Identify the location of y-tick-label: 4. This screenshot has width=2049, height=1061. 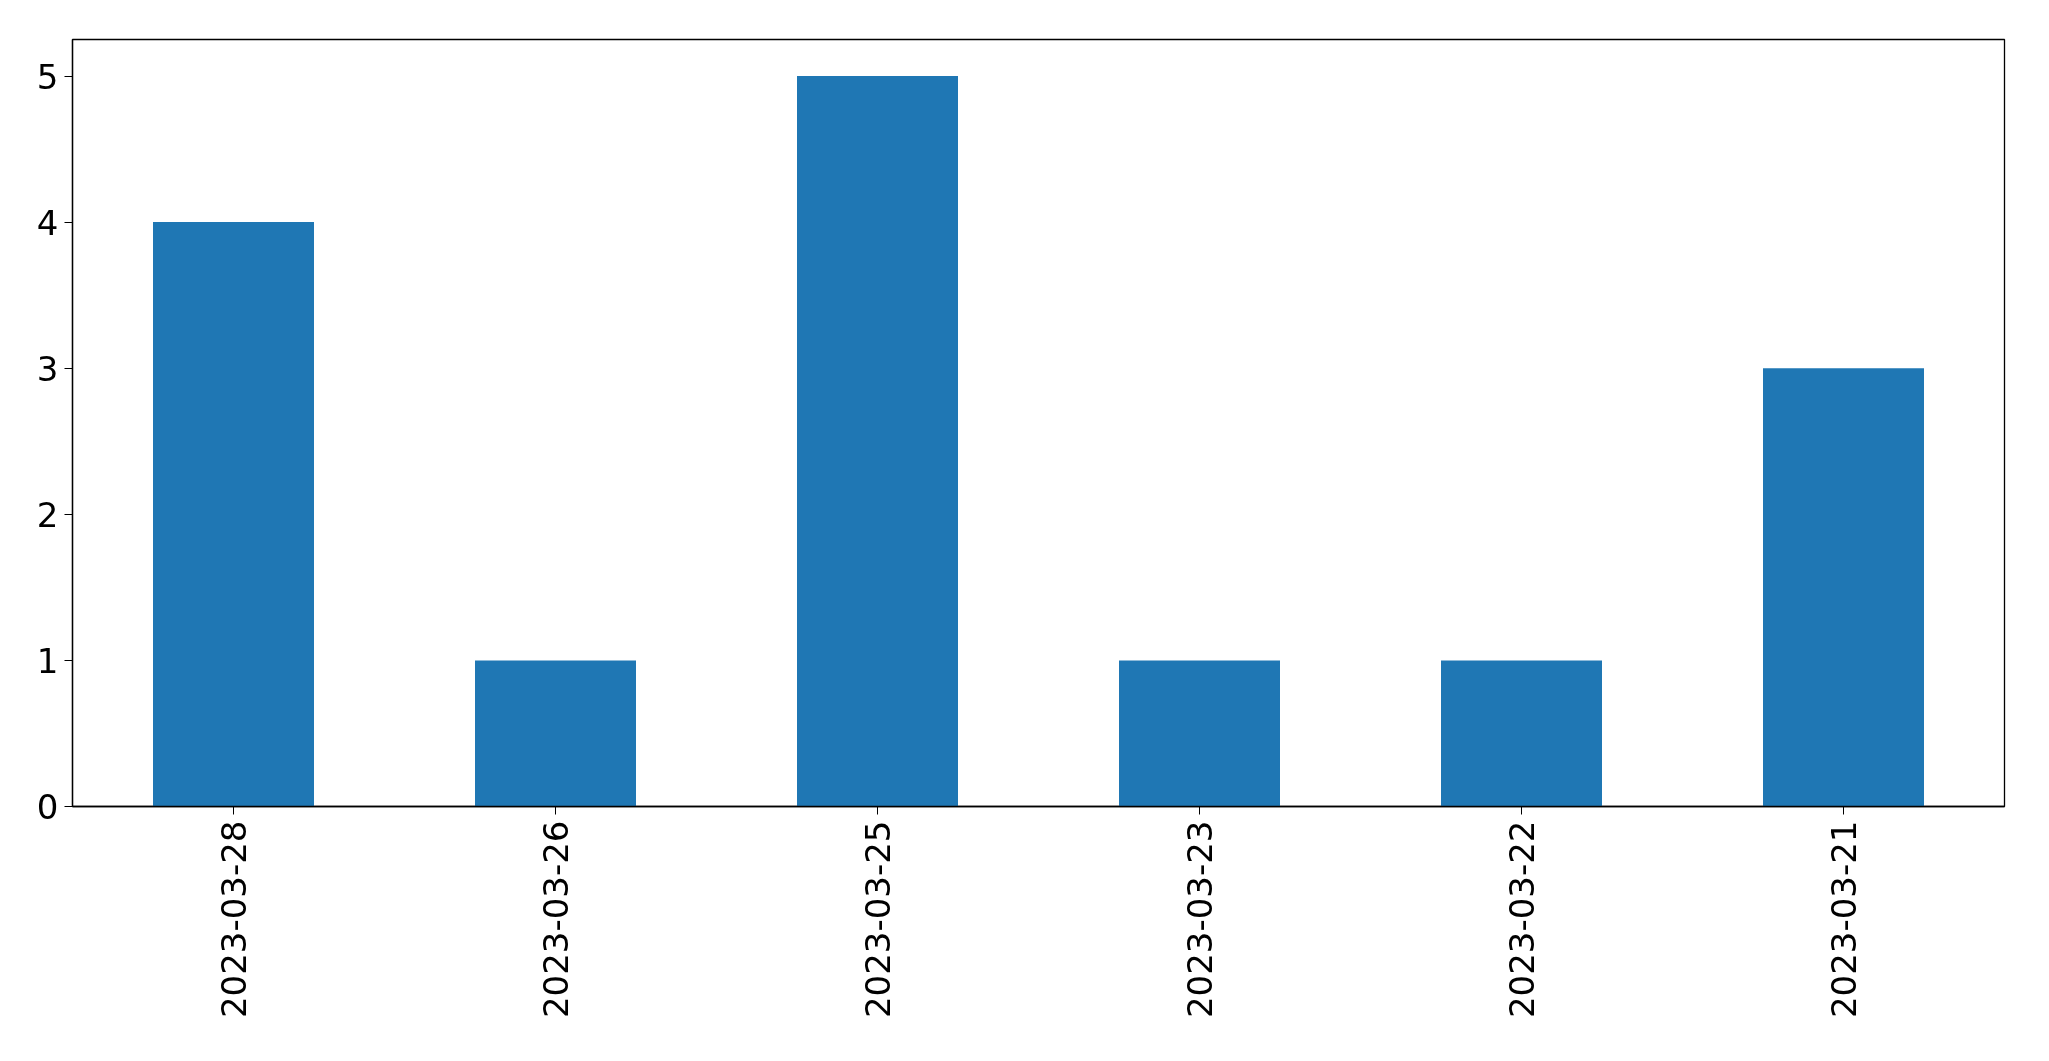
(47, 222).